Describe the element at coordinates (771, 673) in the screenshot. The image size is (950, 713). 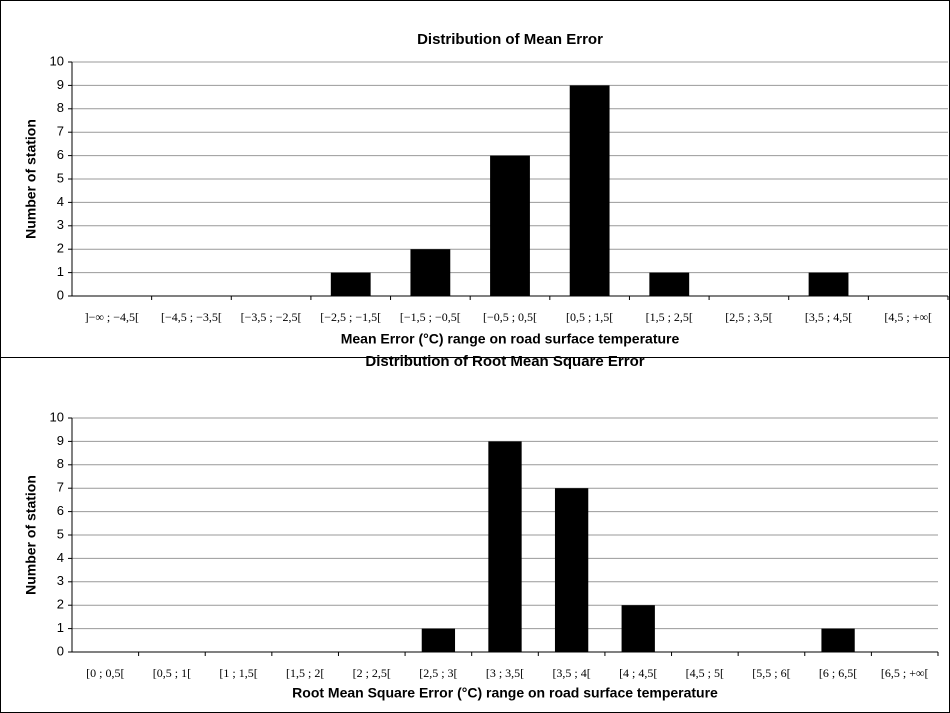
I see `x-tick-label: [5,5 ; 6[` at that location.